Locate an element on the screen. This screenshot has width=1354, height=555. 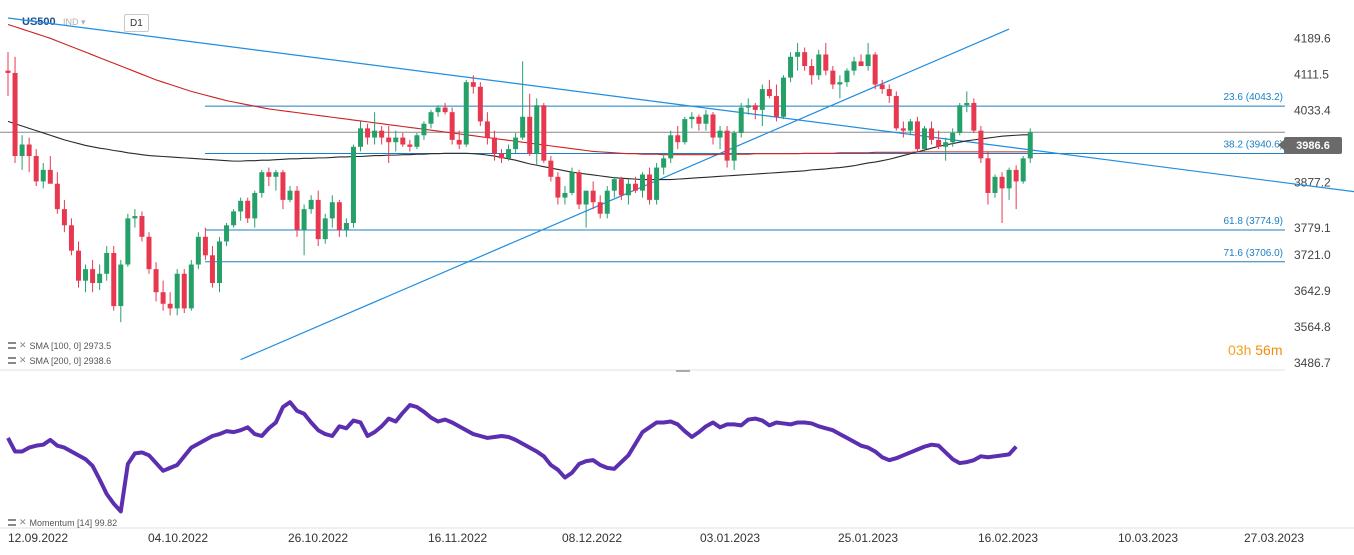
x-axis-tick-label: 03.01.2023 is located at coordinates (730, 538).